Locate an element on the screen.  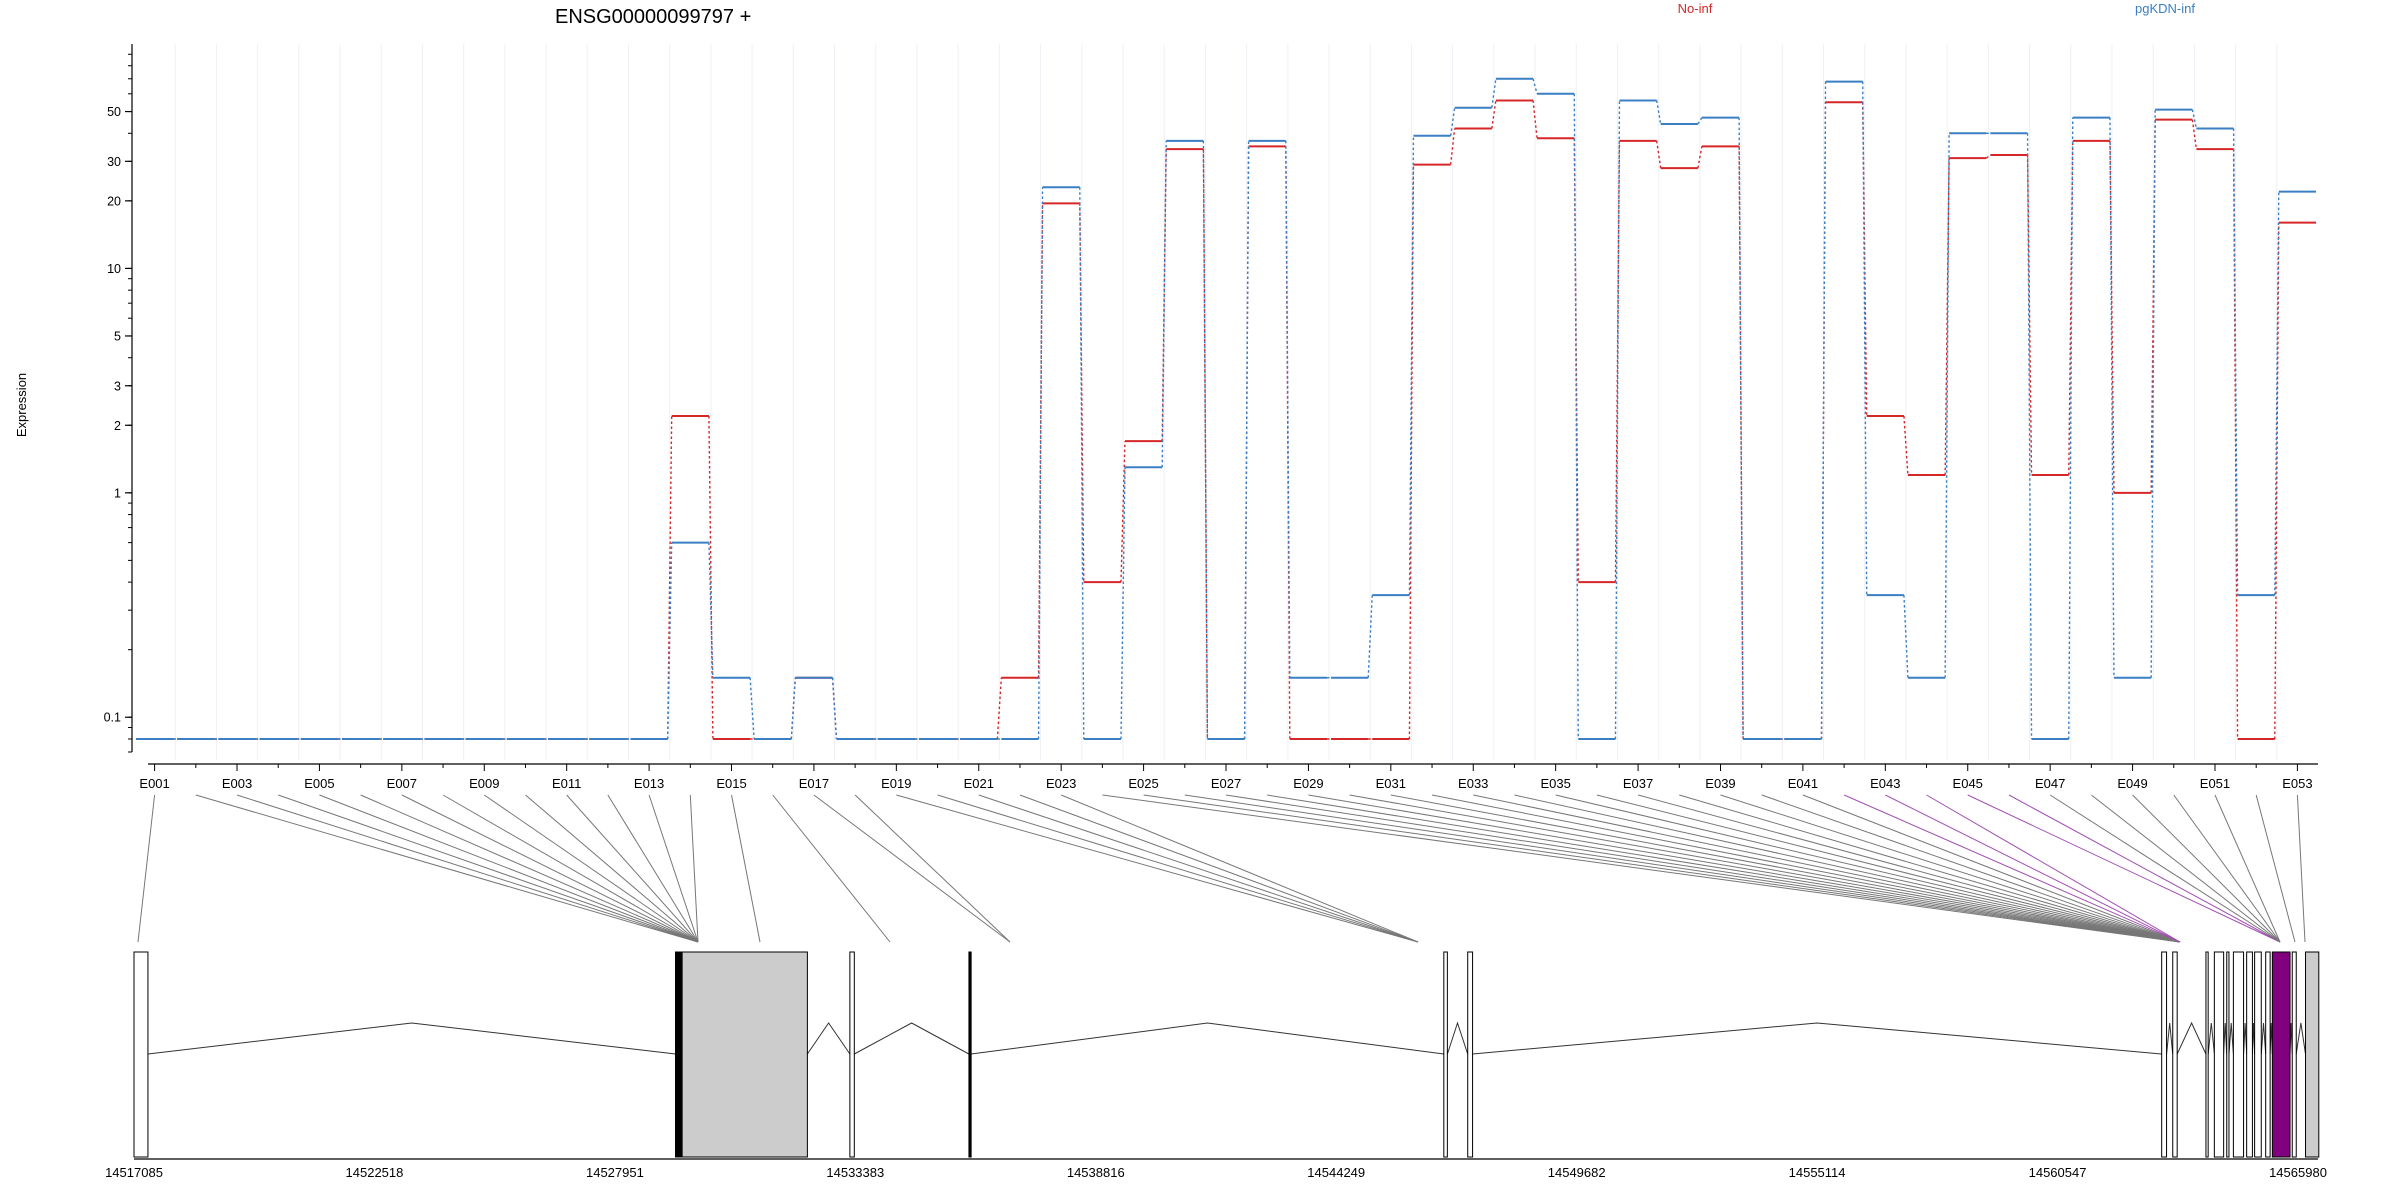
genomic-tick-label: 14538816 is located at coordinates (1096, 1172).